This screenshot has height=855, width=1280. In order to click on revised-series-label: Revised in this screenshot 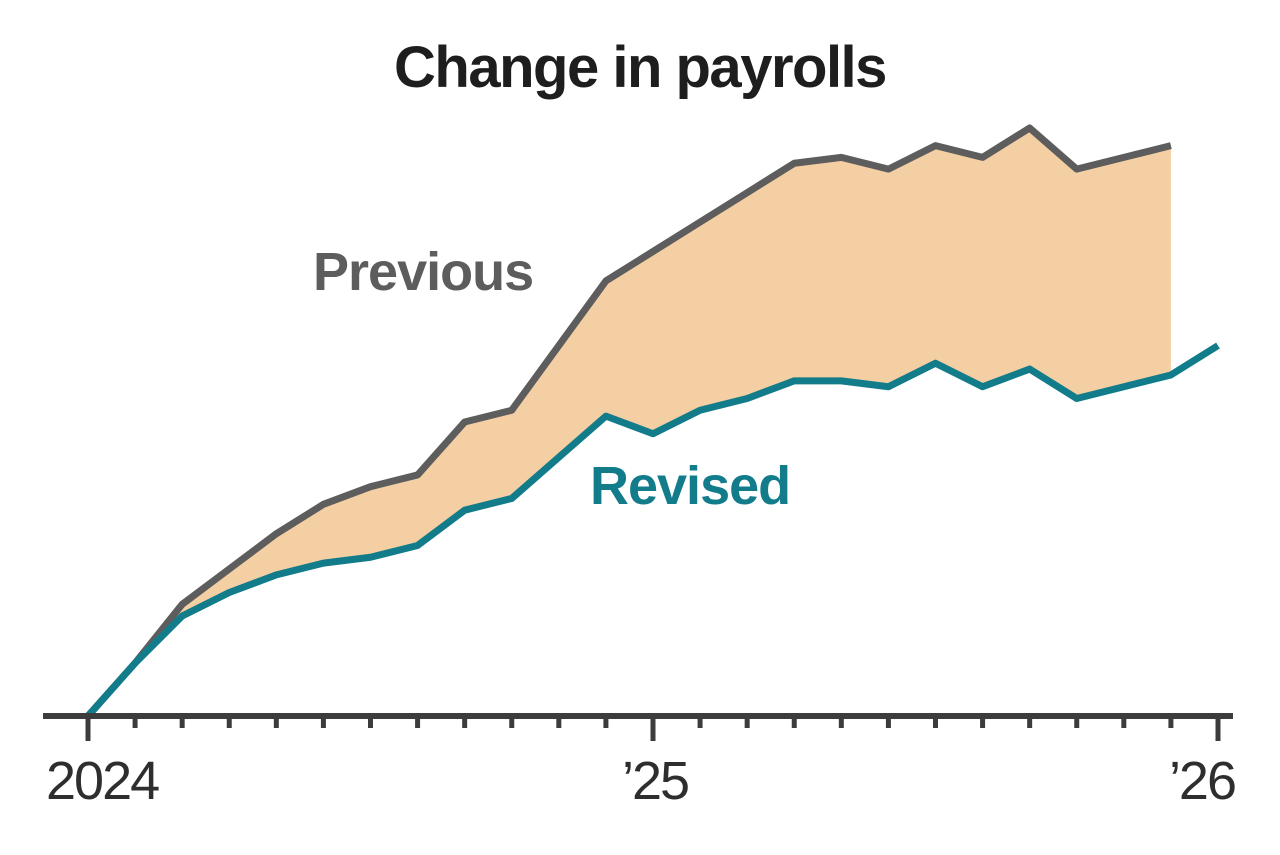, I will do `click(690, 486)`.